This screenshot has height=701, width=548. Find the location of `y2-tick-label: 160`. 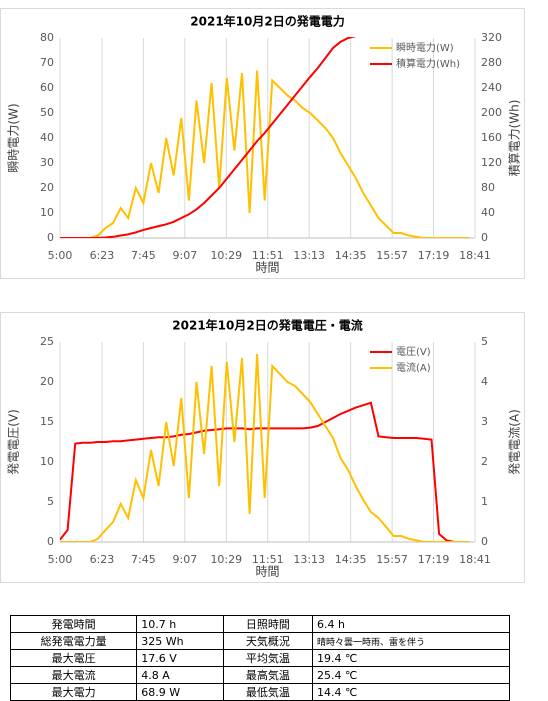

y2-tick-label: 160 is located at coordinates (491, 137).